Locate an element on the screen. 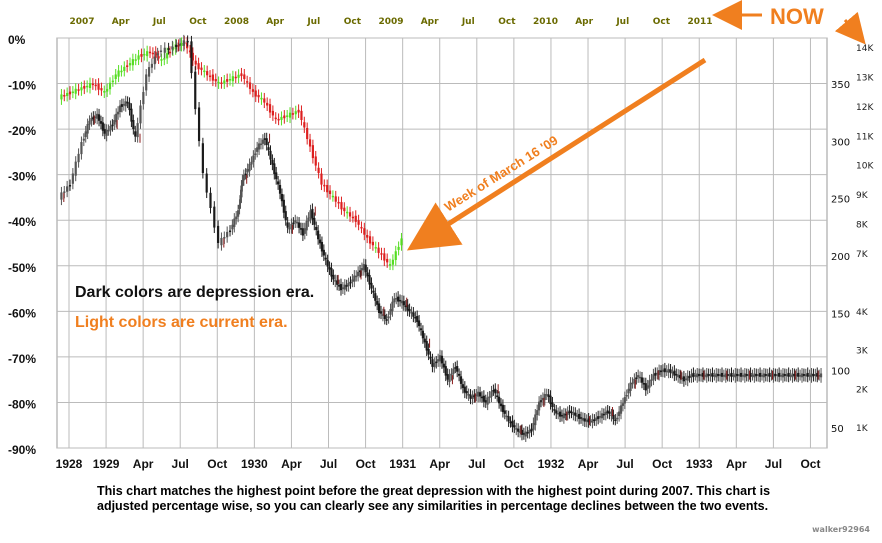 Image resolution: width=882 pixels, height=543 pixels. right-tick-label-depression: 150 is located at coordinates (840, 314).